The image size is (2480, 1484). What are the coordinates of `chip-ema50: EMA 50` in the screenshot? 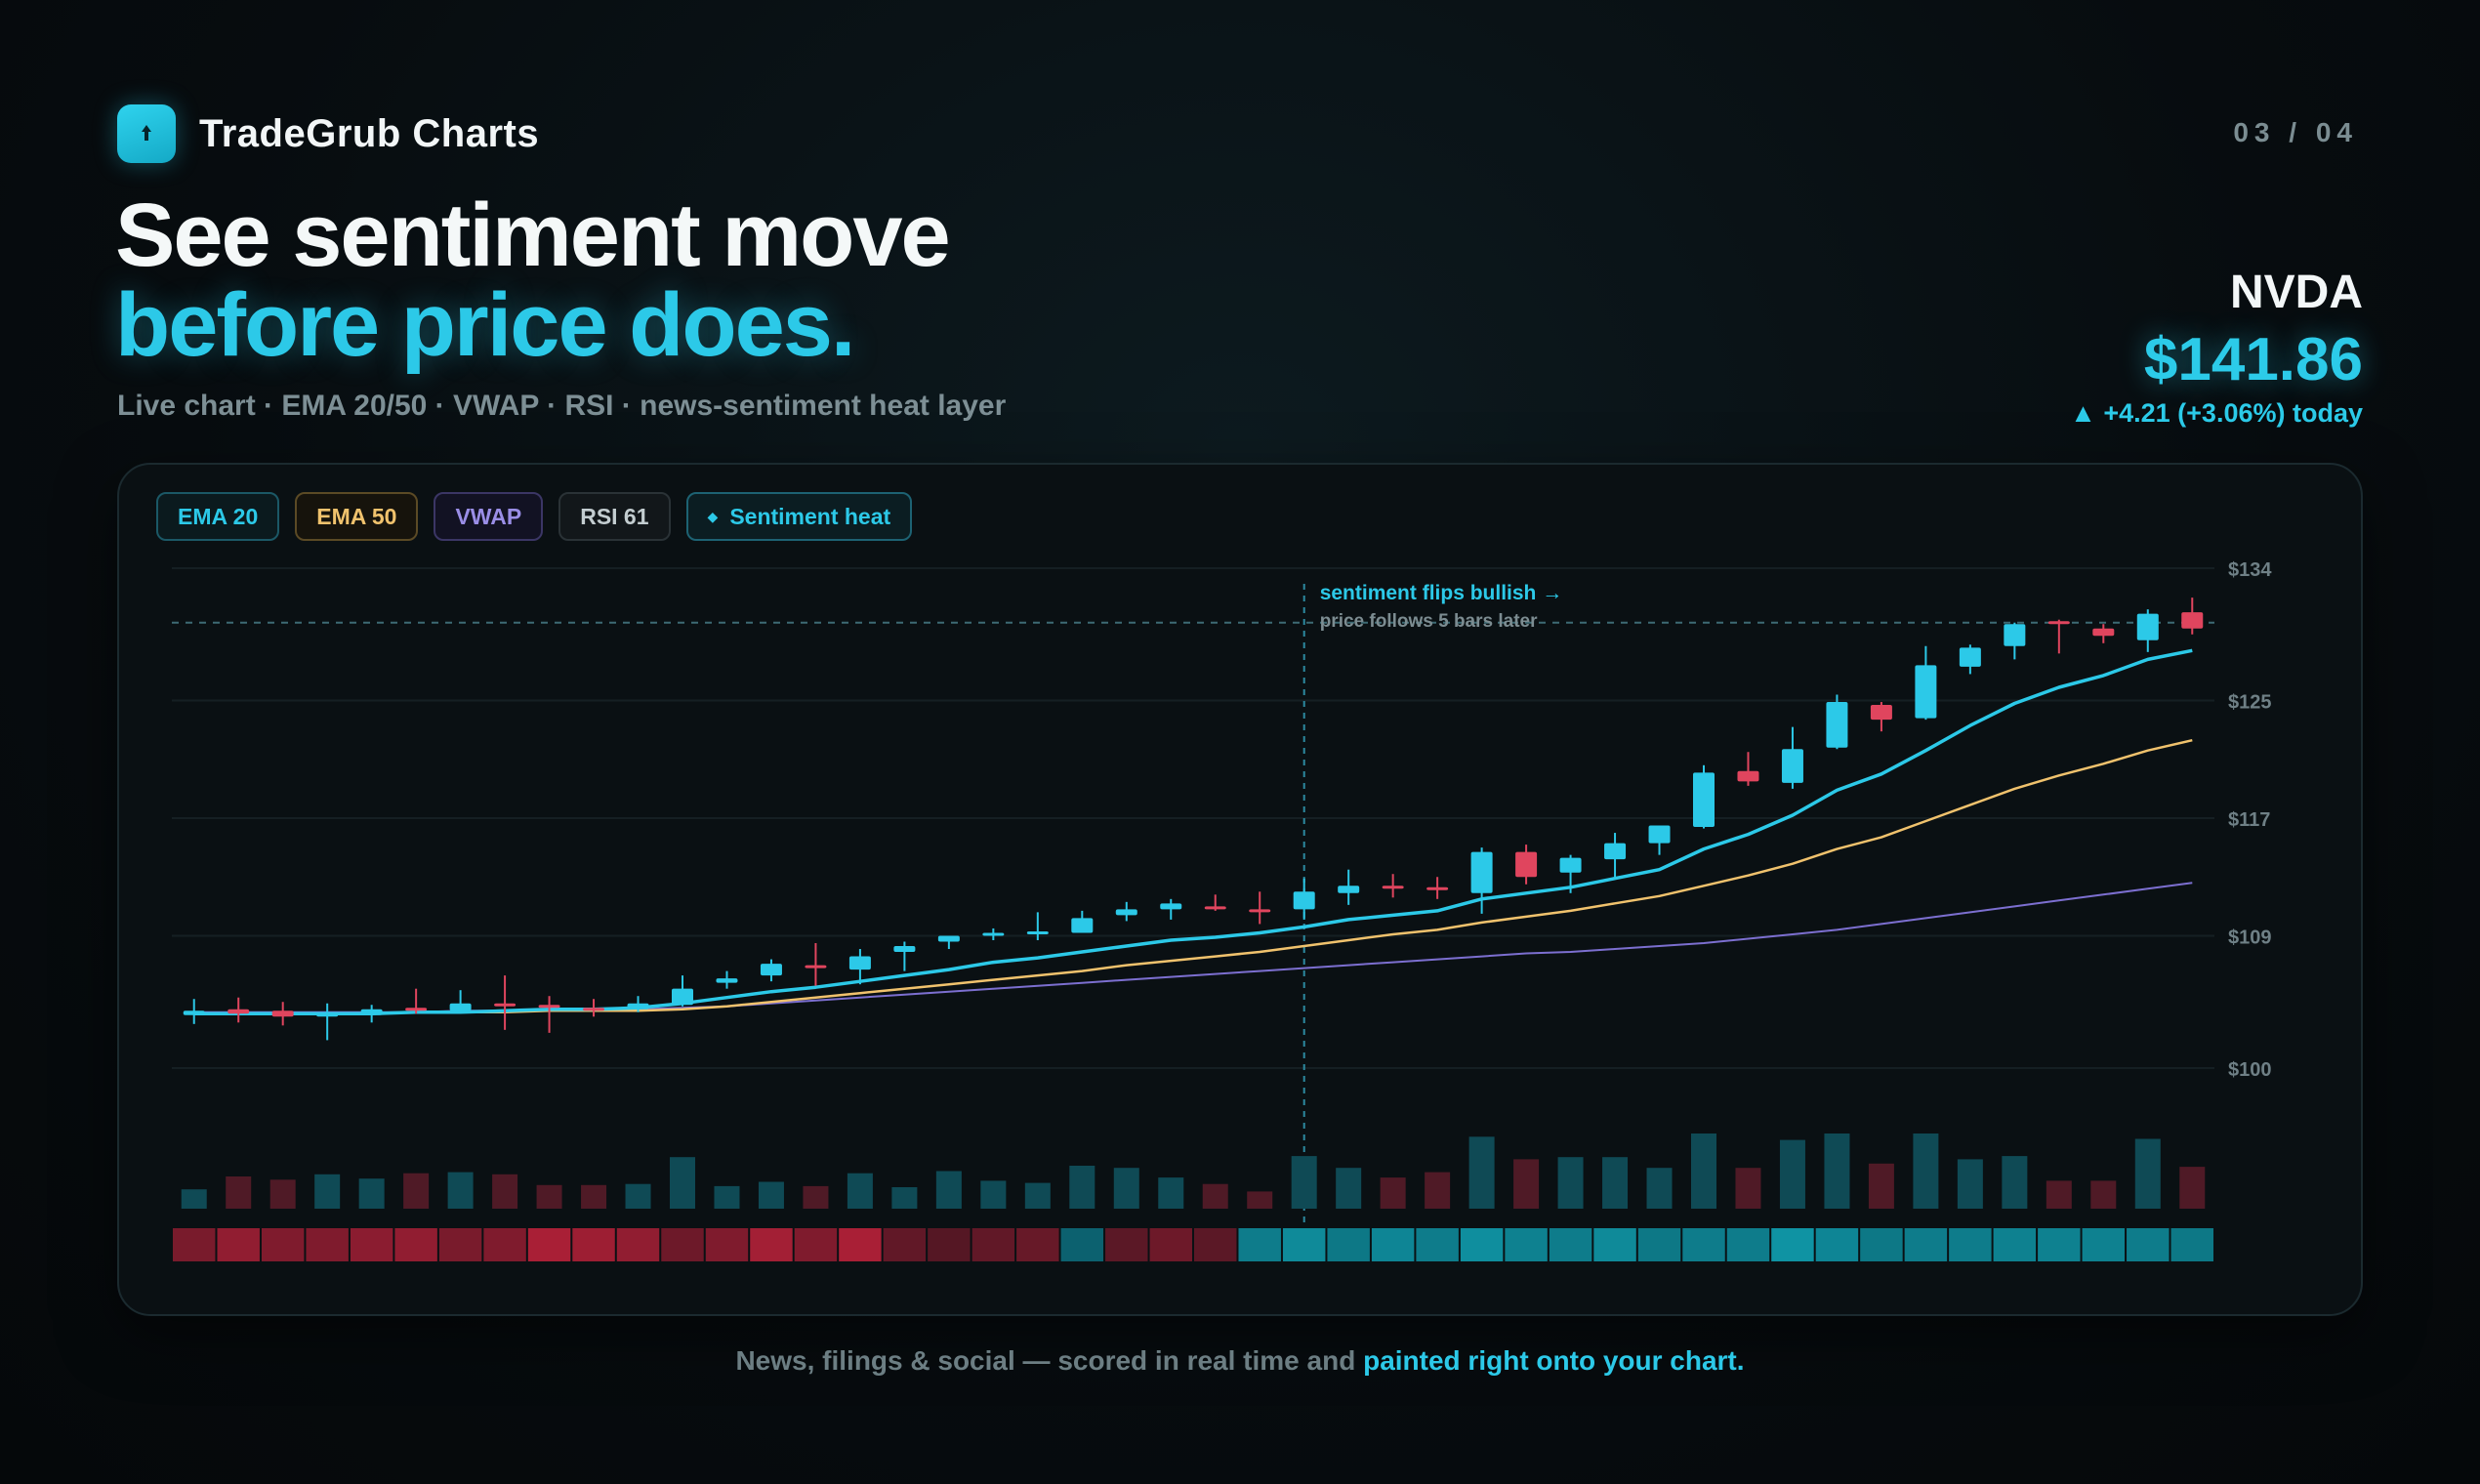 It's located at (357, 517).